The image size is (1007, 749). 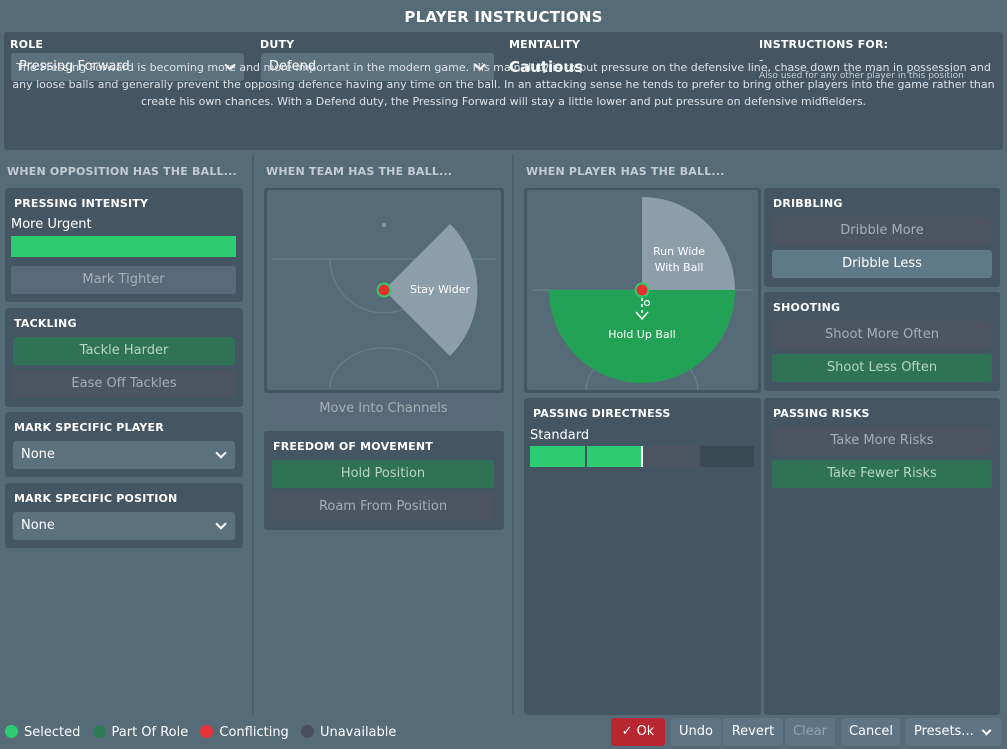 I want to click on mark-position-title: MARK SPECIFIC POSITION, so click(x=96, y=498).